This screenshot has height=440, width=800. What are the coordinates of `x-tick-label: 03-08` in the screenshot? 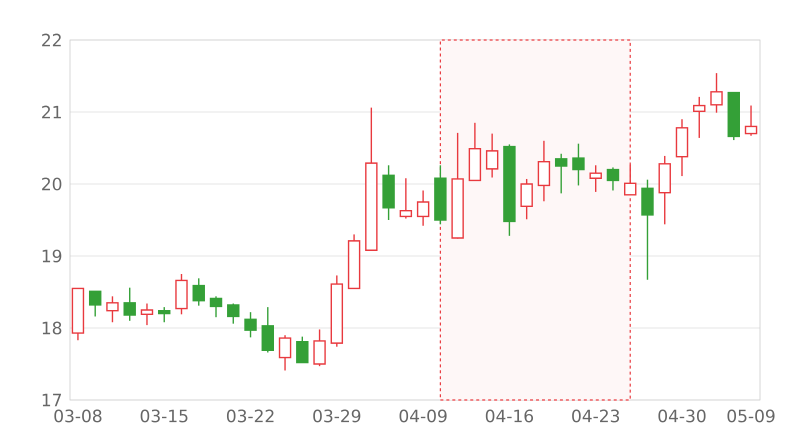 It's located at (78, 416).